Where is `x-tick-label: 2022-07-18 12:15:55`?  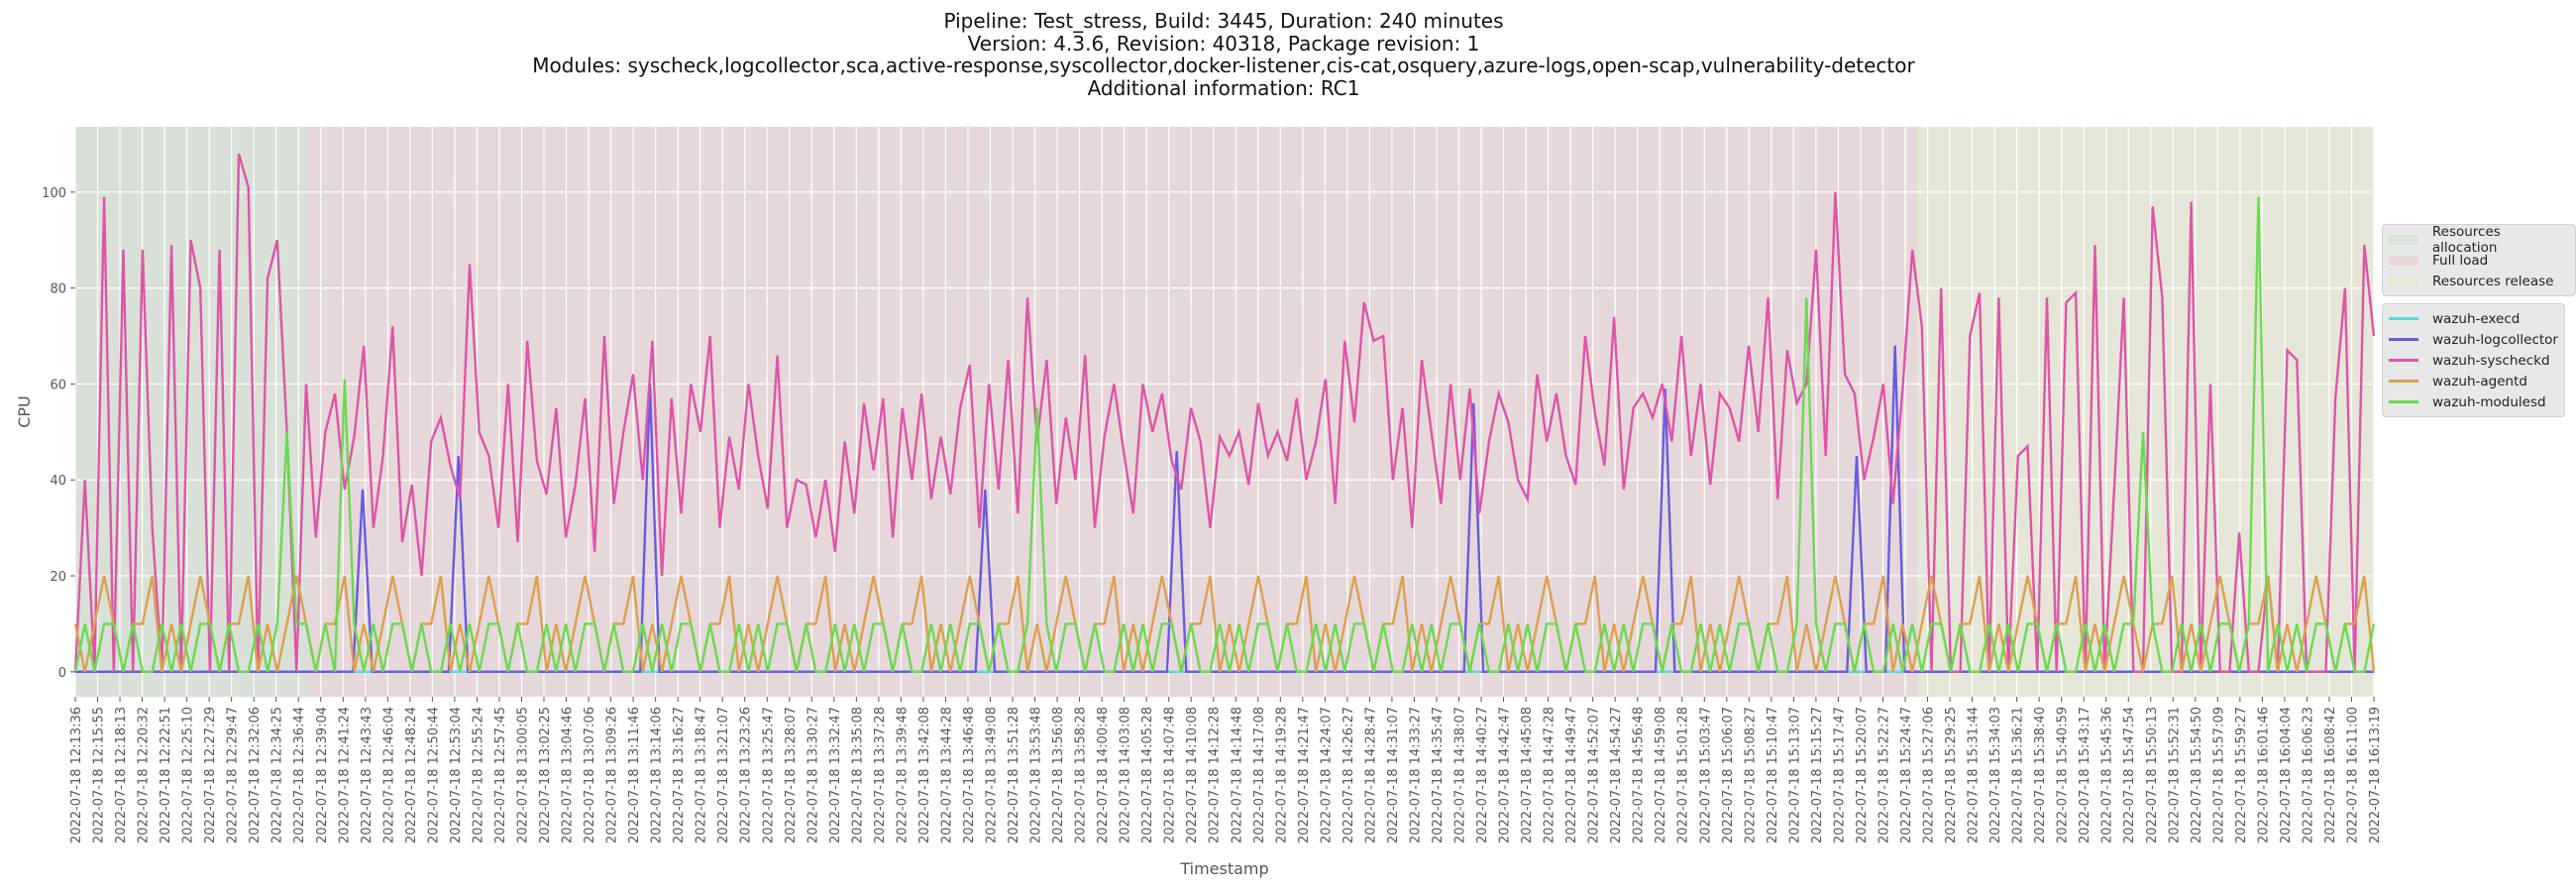 x-tick-label: 2022-07-18 12:15:55 is located at coordinates (100, 775).